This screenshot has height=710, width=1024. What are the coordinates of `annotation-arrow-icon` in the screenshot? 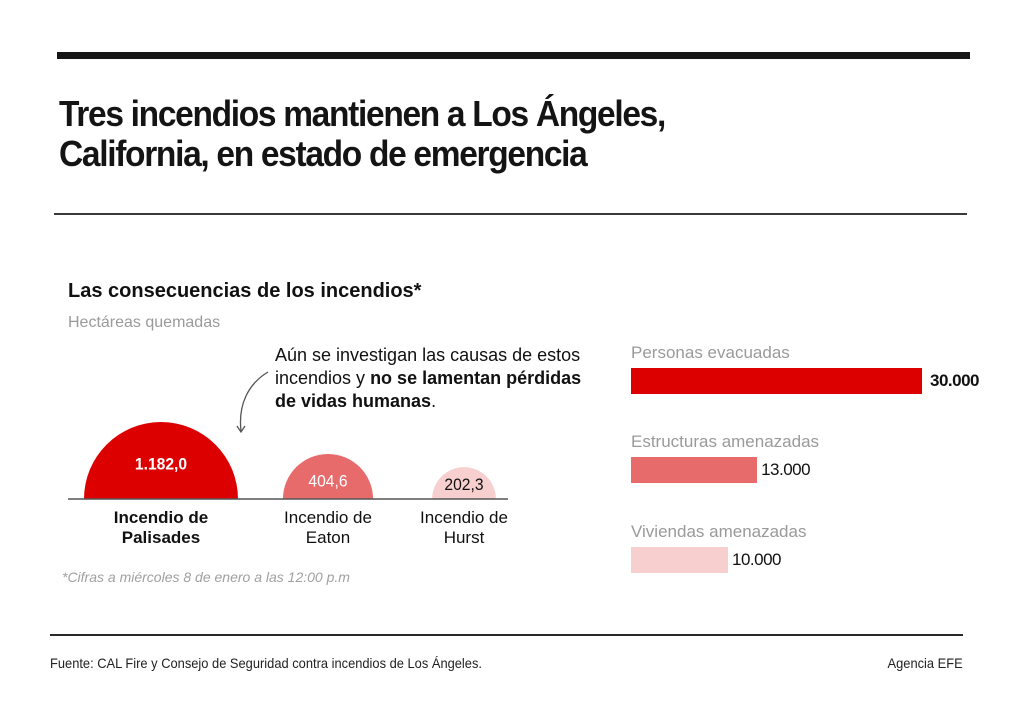 It's located at (254, 401).